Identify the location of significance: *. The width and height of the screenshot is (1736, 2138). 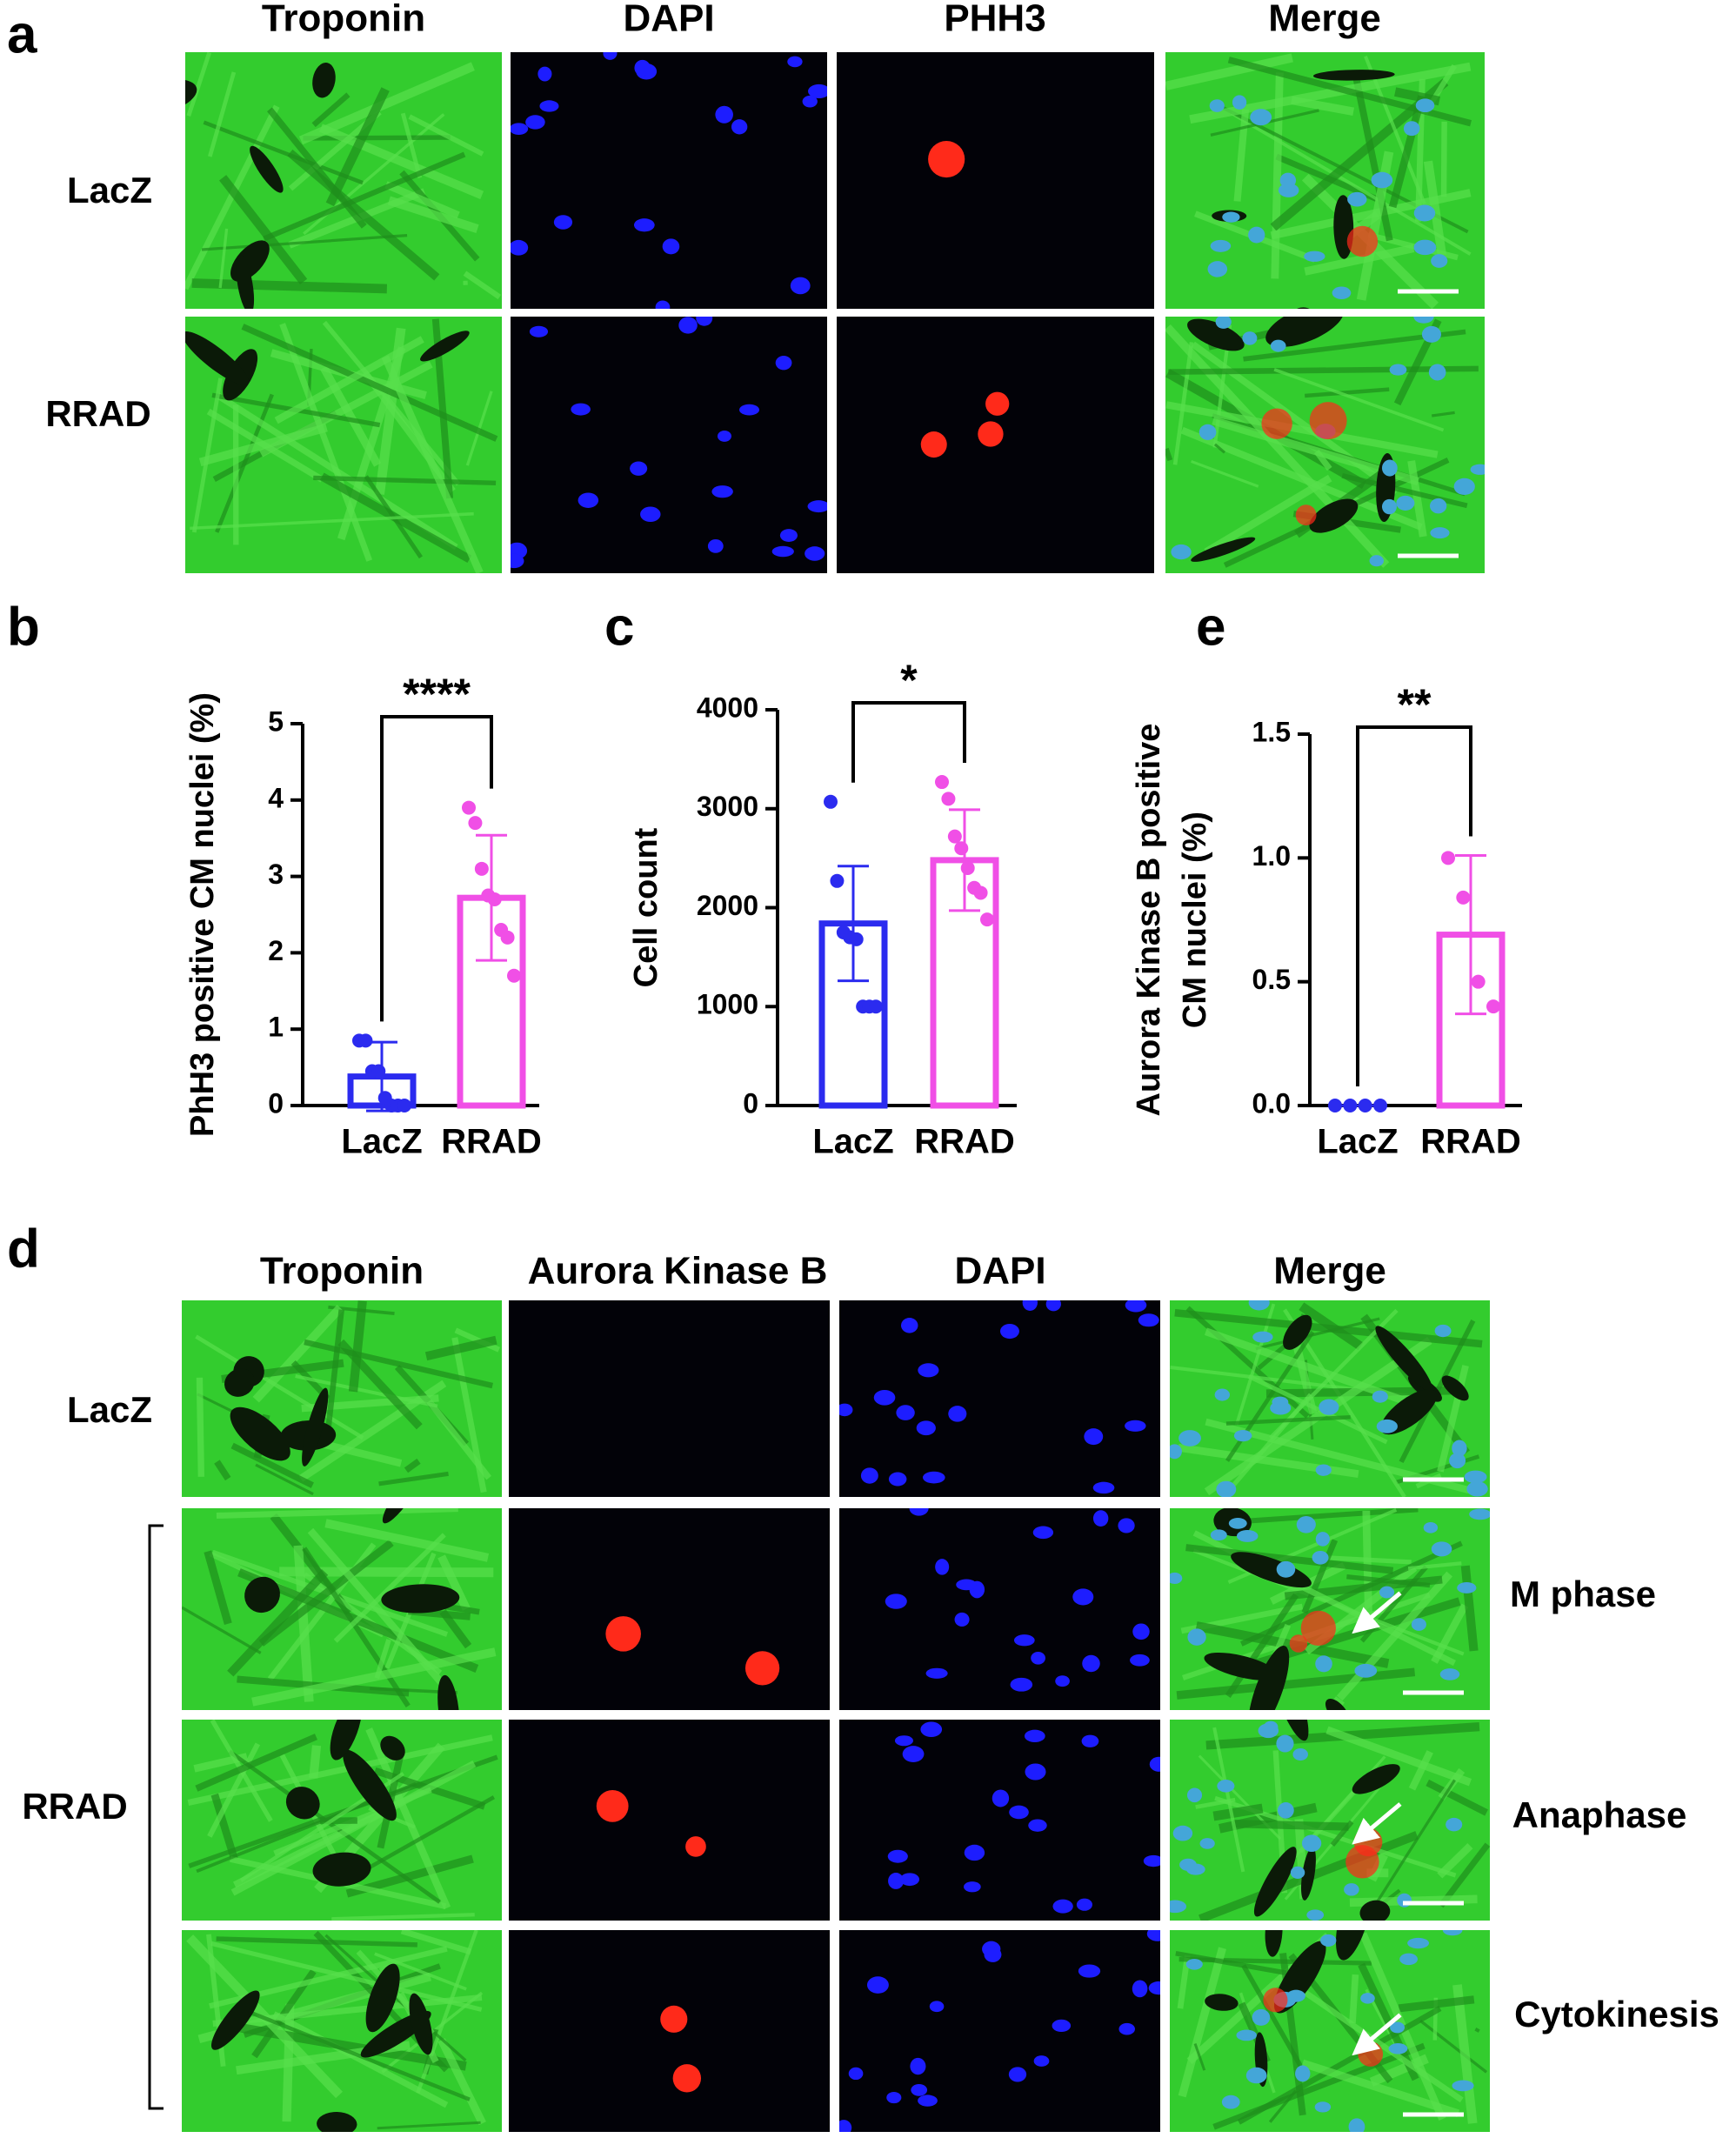
(909, 681).